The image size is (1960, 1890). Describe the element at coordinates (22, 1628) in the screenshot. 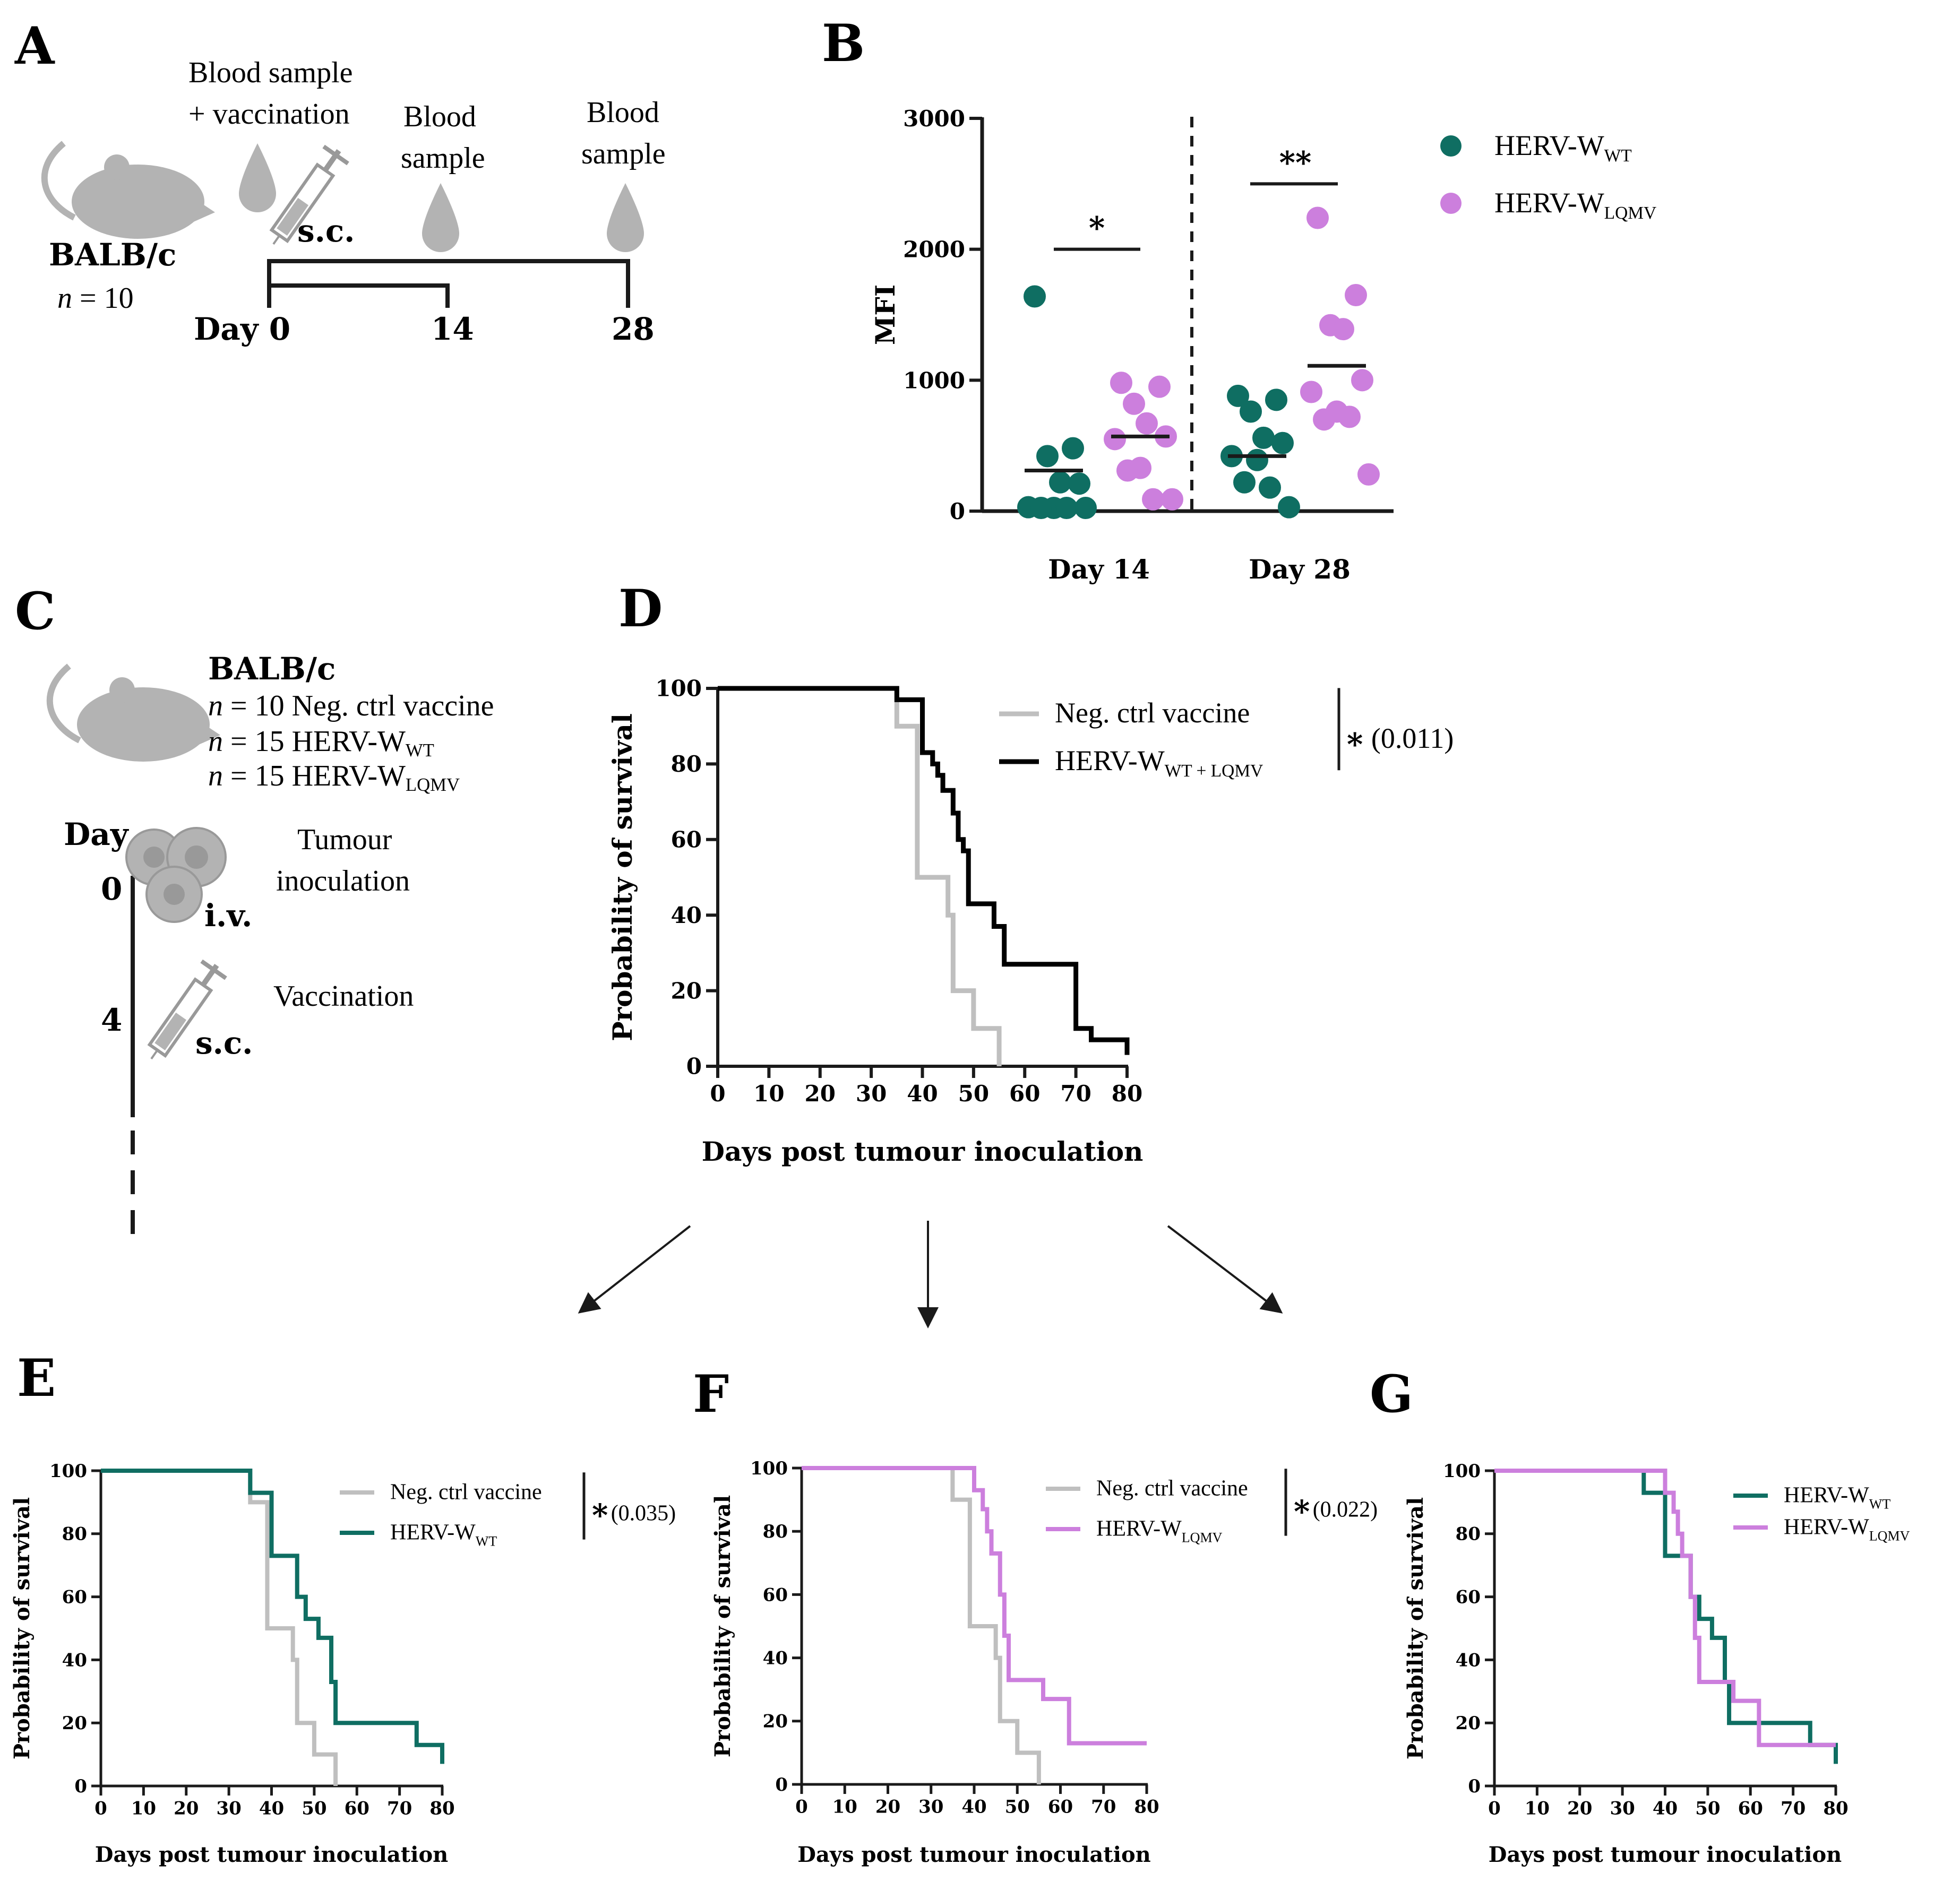

I see `y-axis-label: Probability of survival` at that location.